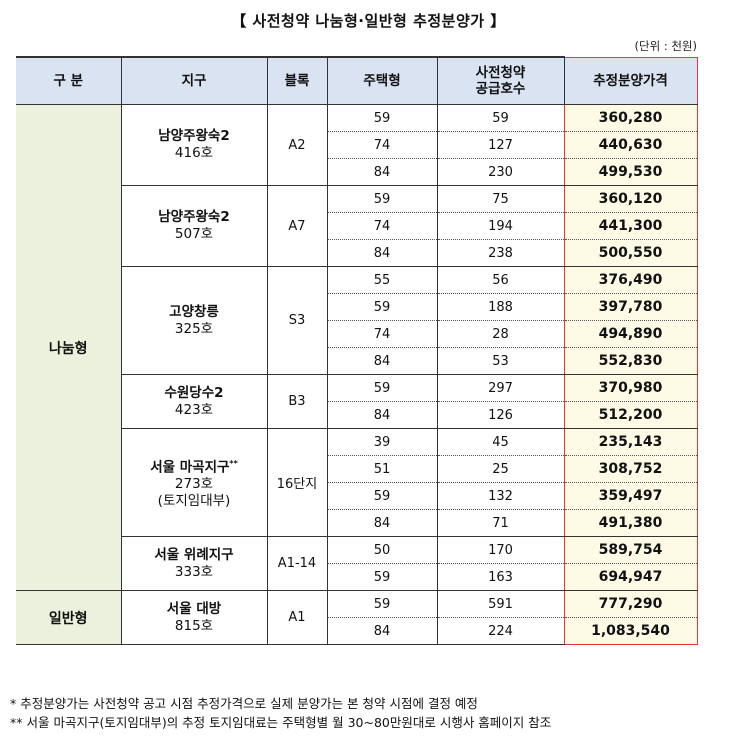 Image resolution: width=737 pixels, height=743 pixels. What do you see at coordinates (630, 631) in the screenshot?
I see `price-cell: 1,083,540` at bounding box center [630, 631].